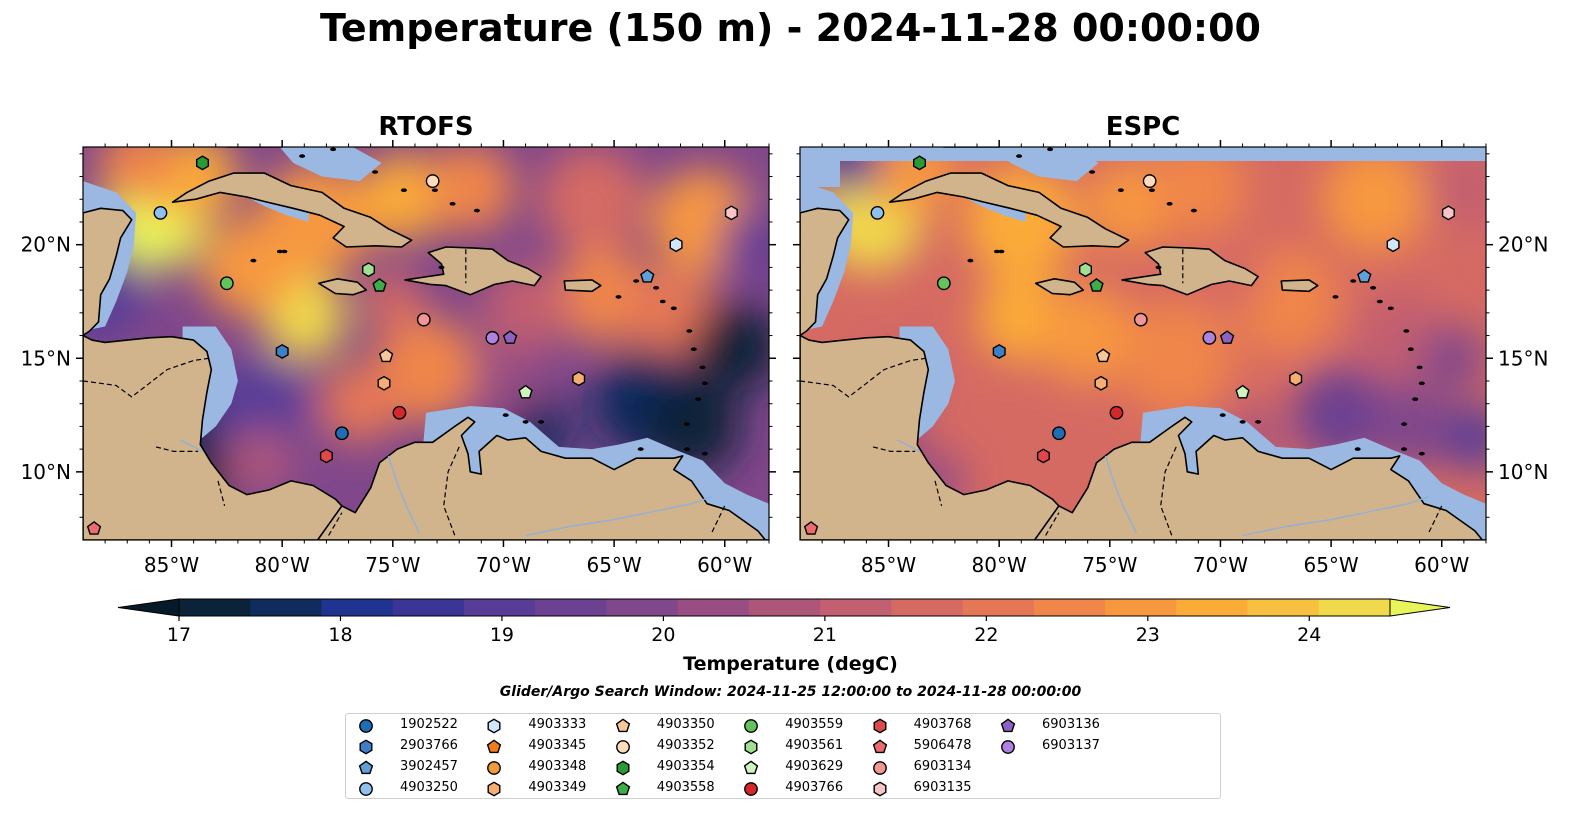 The height and width of the screenshot is (827, 1581). What do you see at coordinates (888, 565) in the screenshot?
I see `lon-tick-label: 85°W` at bounding box center [888, 565].